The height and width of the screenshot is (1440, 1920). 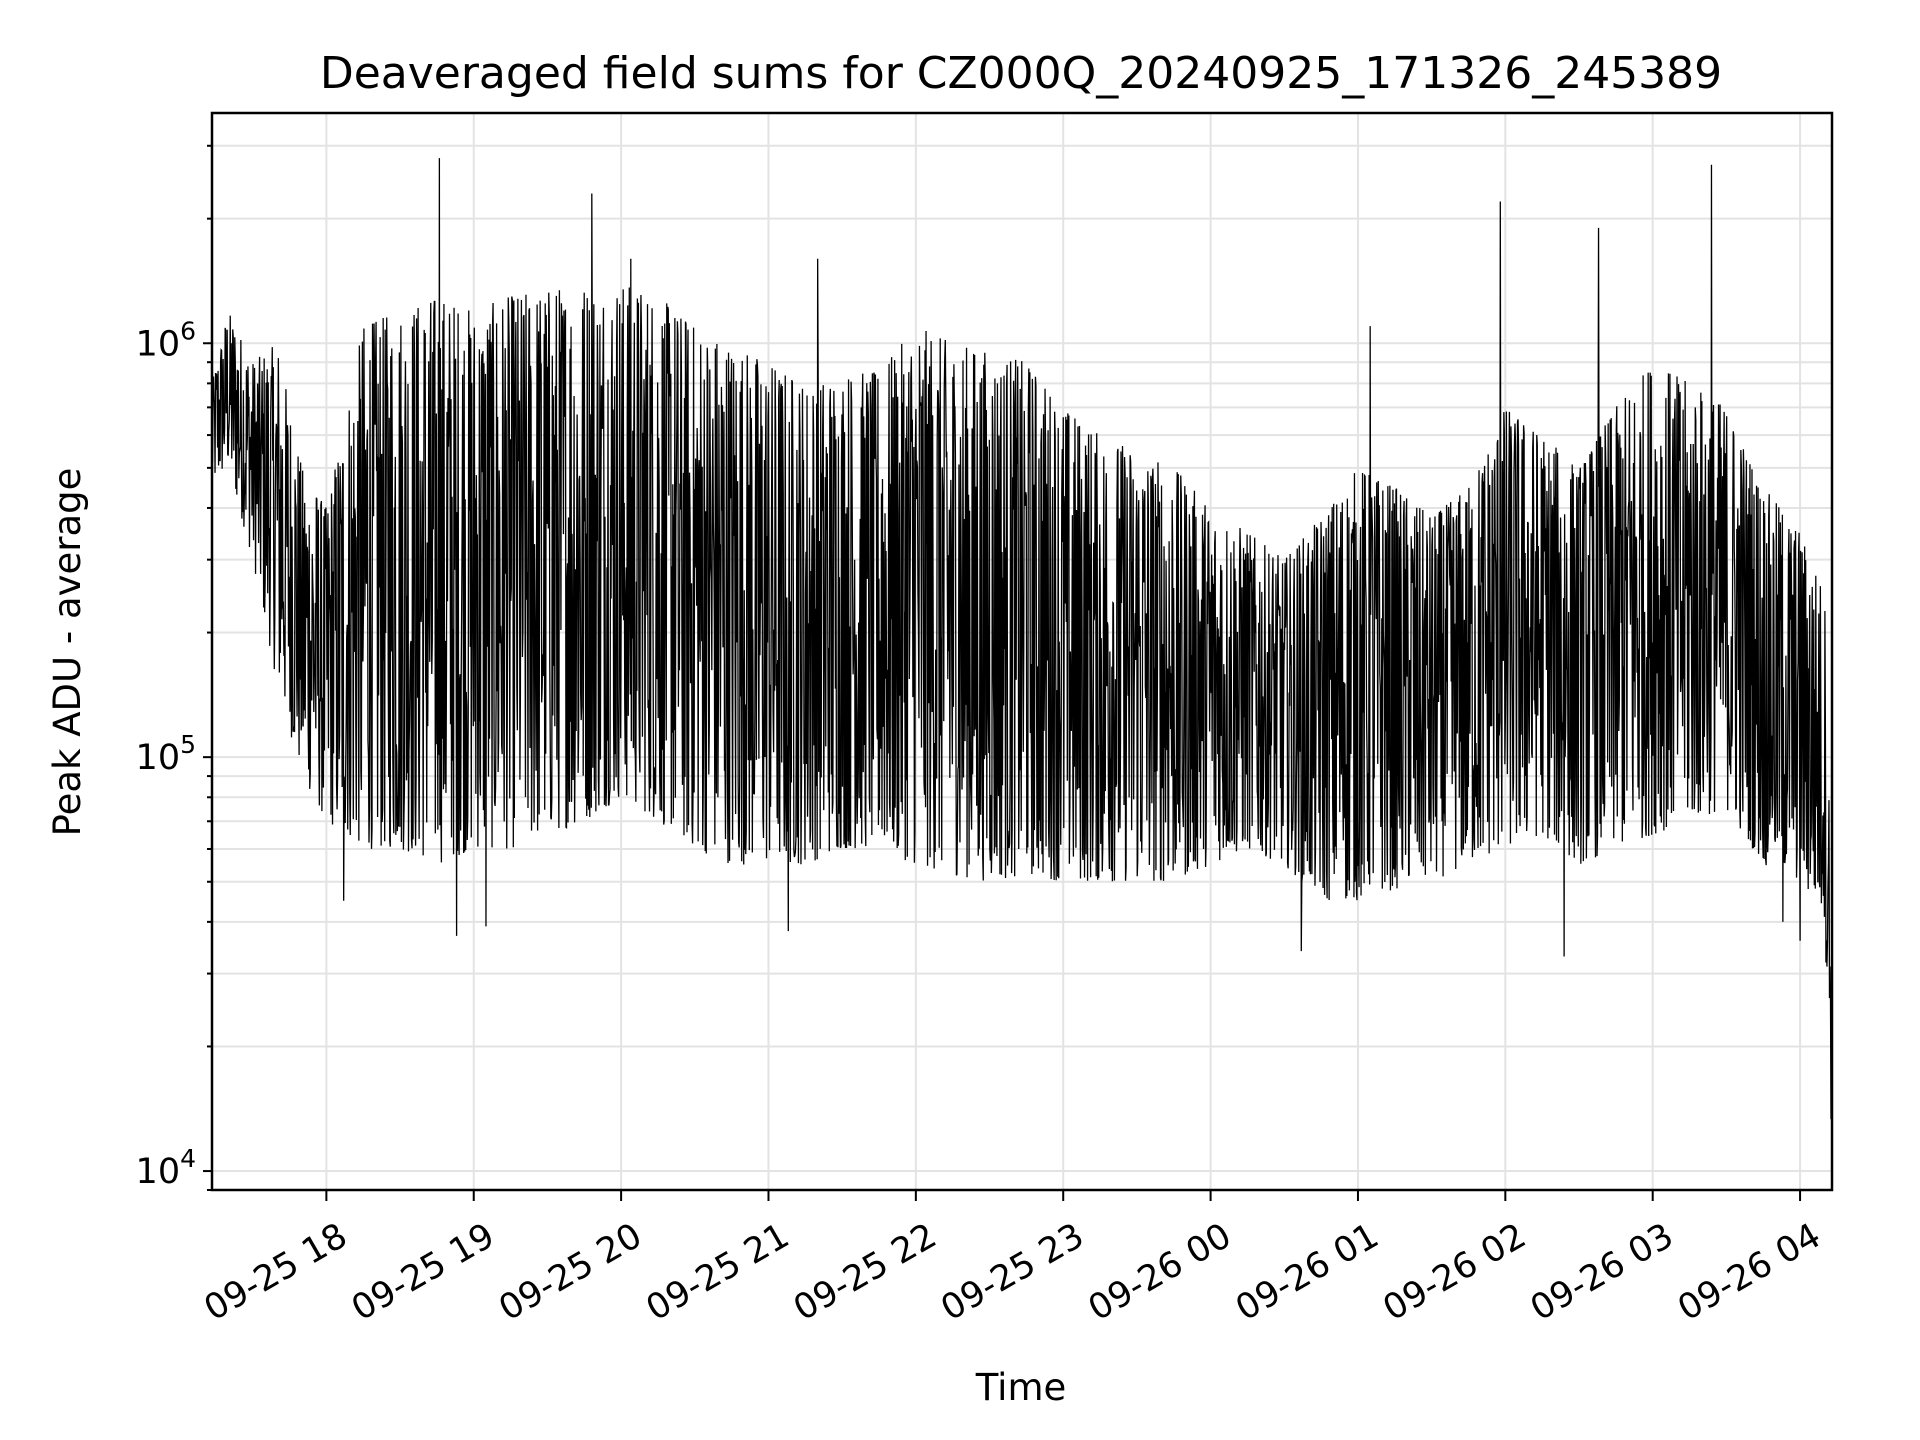 I want to click on x-tick-label: 09-25 23, so click(x=1013, y=1272).